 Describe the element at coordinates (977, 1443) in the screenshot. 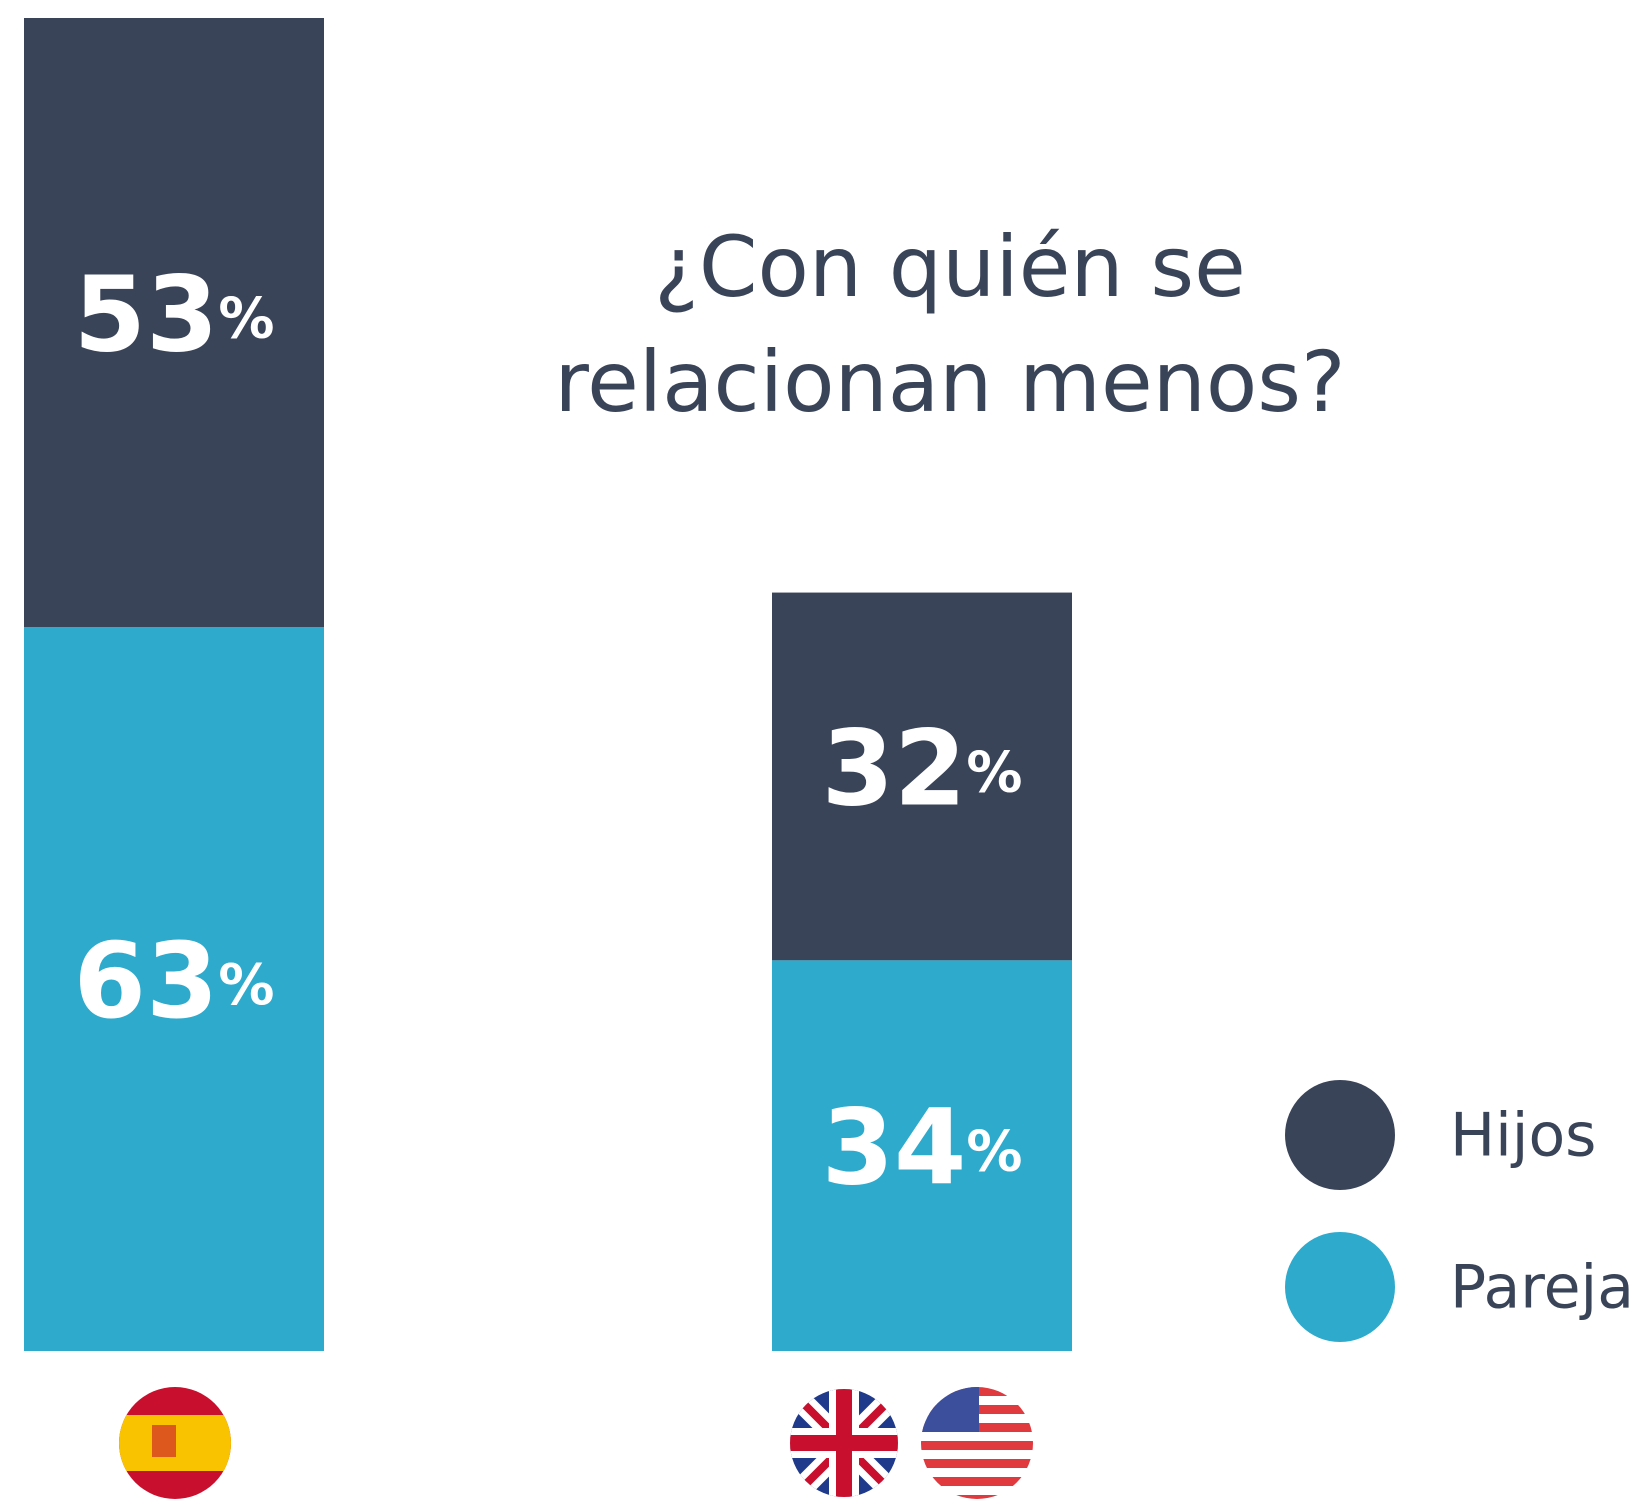

I see `flag-us` at that location.